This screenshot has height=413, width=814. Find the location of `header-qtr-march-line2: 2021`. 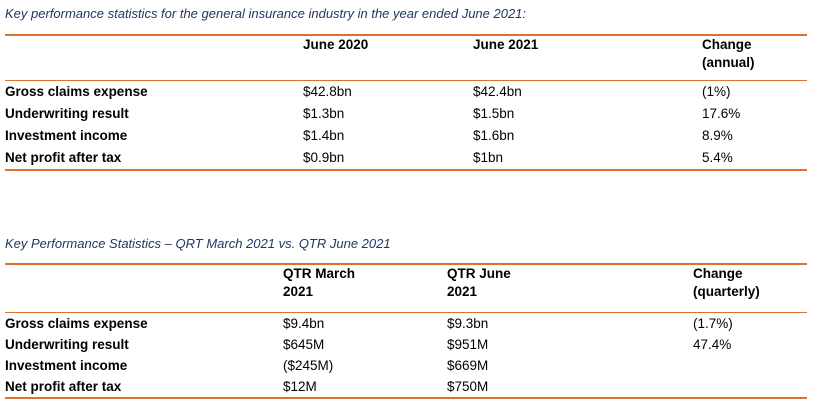

header-qtr-march-line2: 2021 is located at coordinates (298, 291).